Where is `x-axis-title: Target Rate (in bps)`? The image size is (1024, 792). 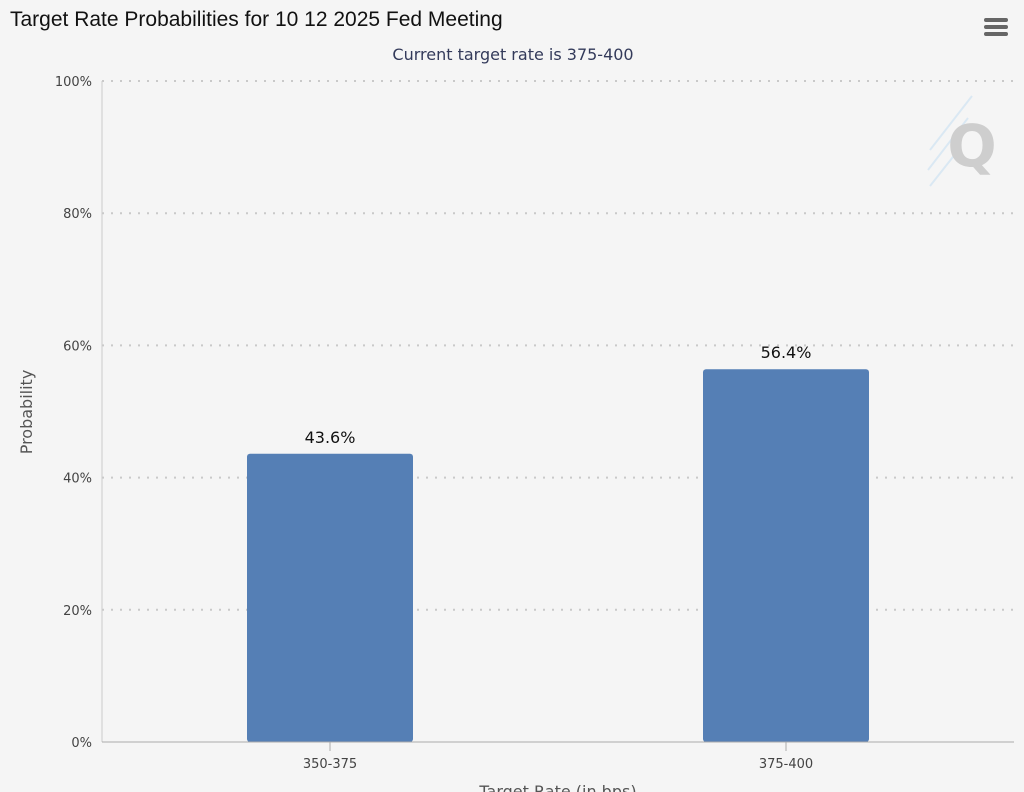 x-axis-title: Target Rate (in bps) is located at coordinates (557, 787).